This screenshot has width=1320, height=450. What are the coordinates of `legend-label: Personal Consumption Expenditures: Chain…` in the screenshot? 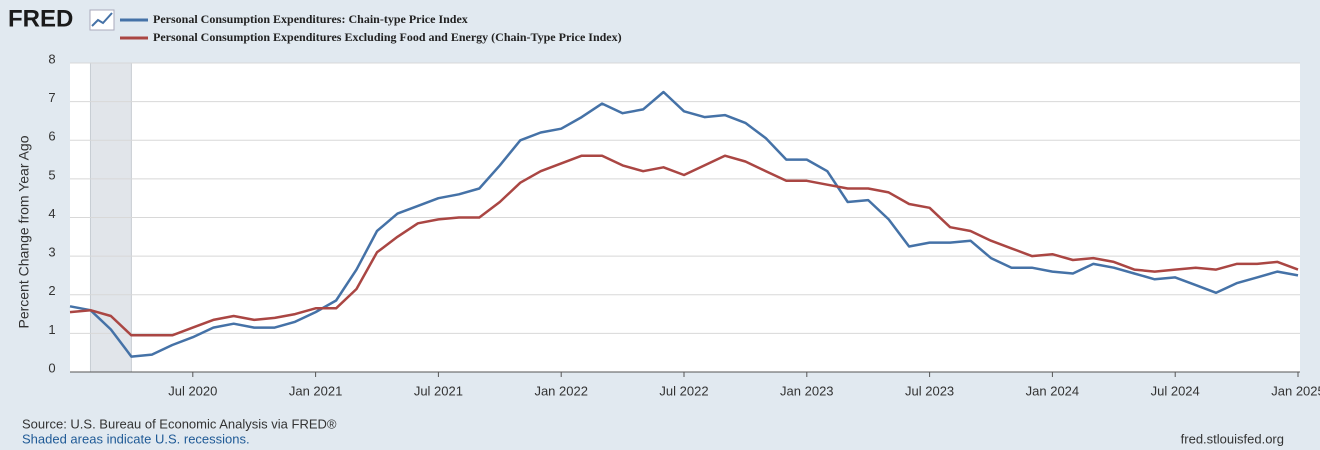 It's located at (310, 19).